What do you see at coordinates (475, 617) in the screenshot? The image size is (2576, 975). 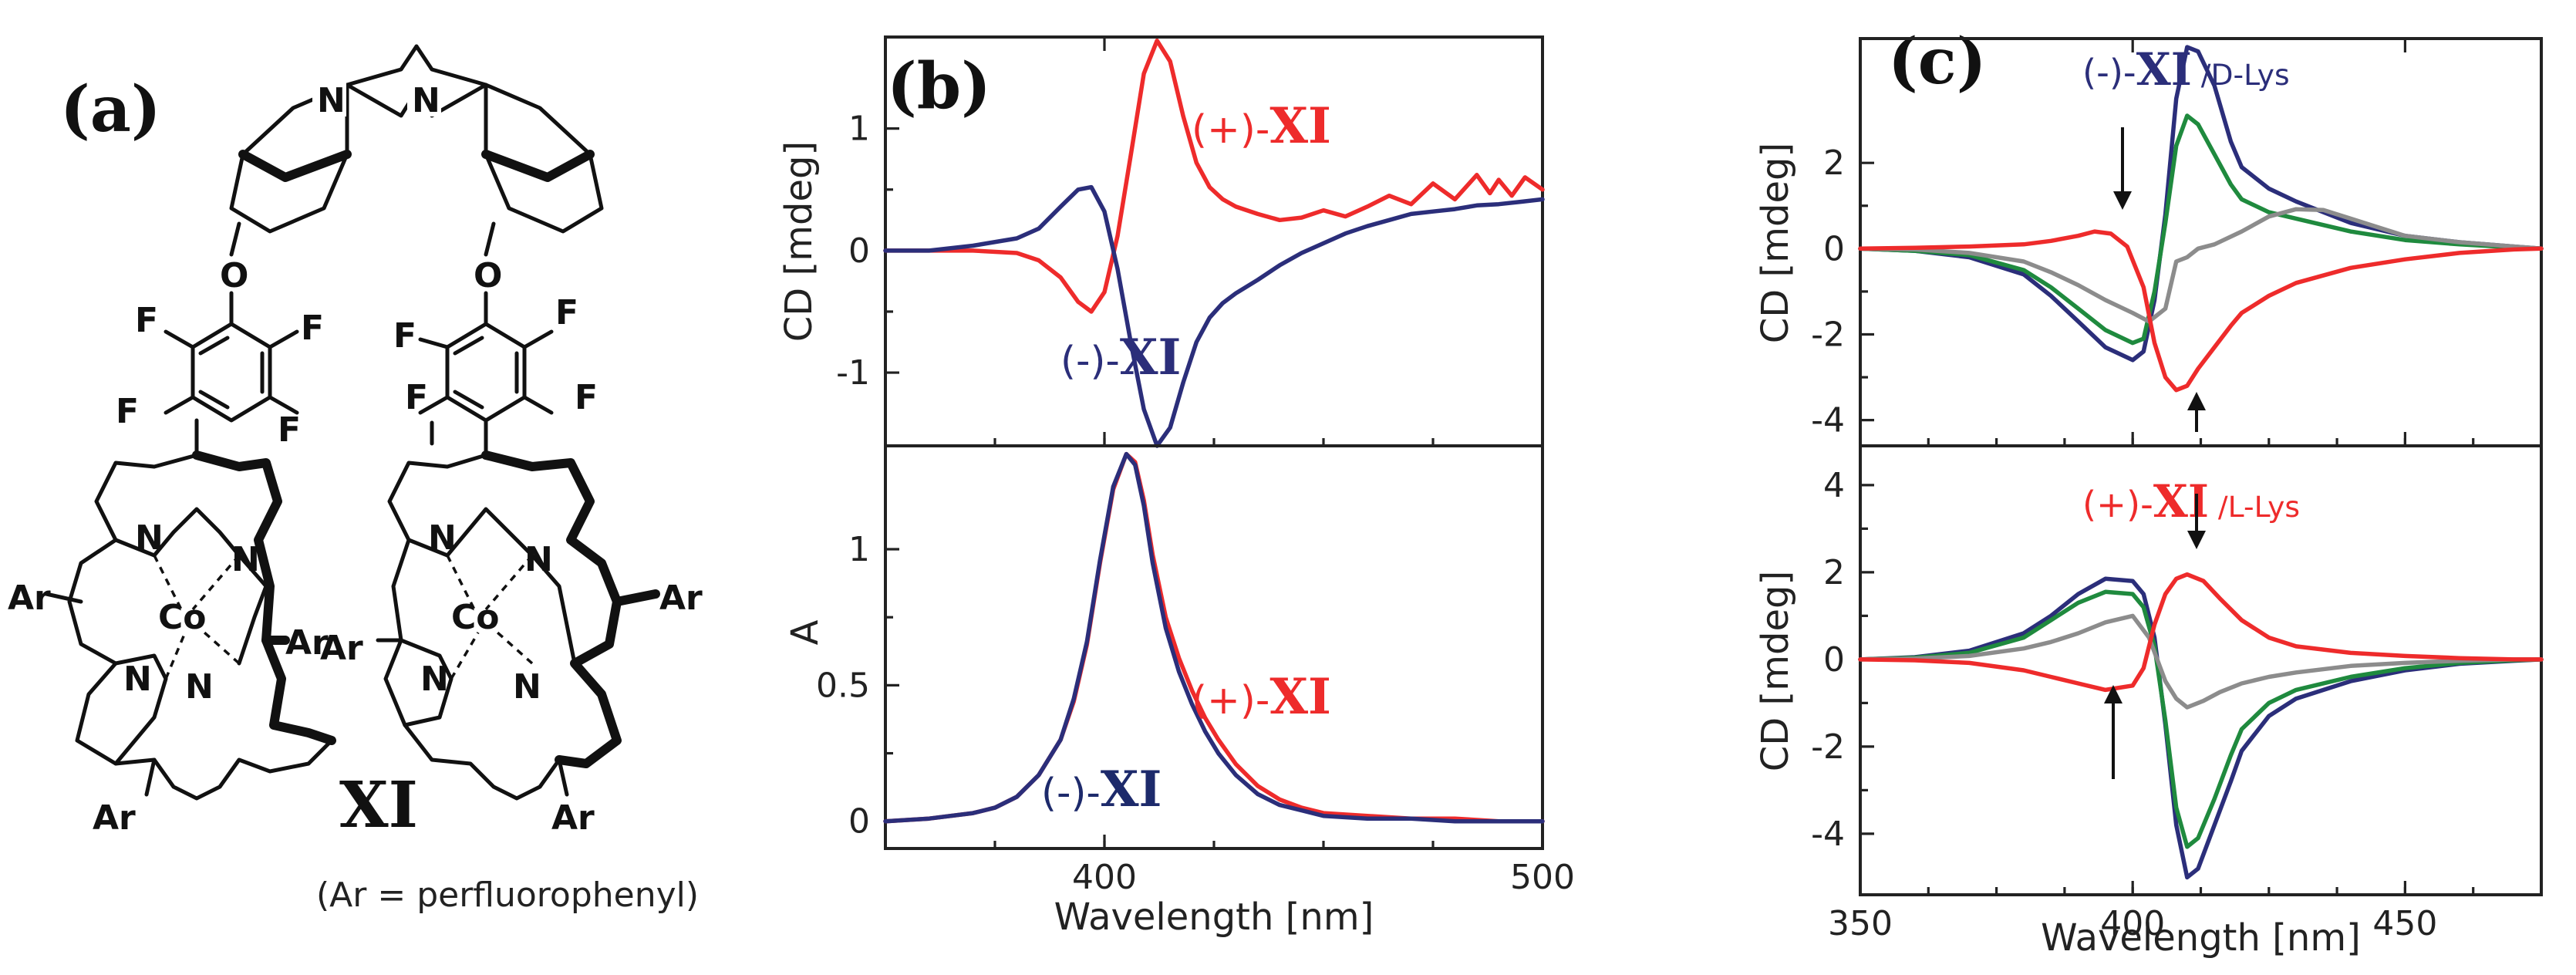 I see `atom-co-right: Co` at bounding box center [475, 617].